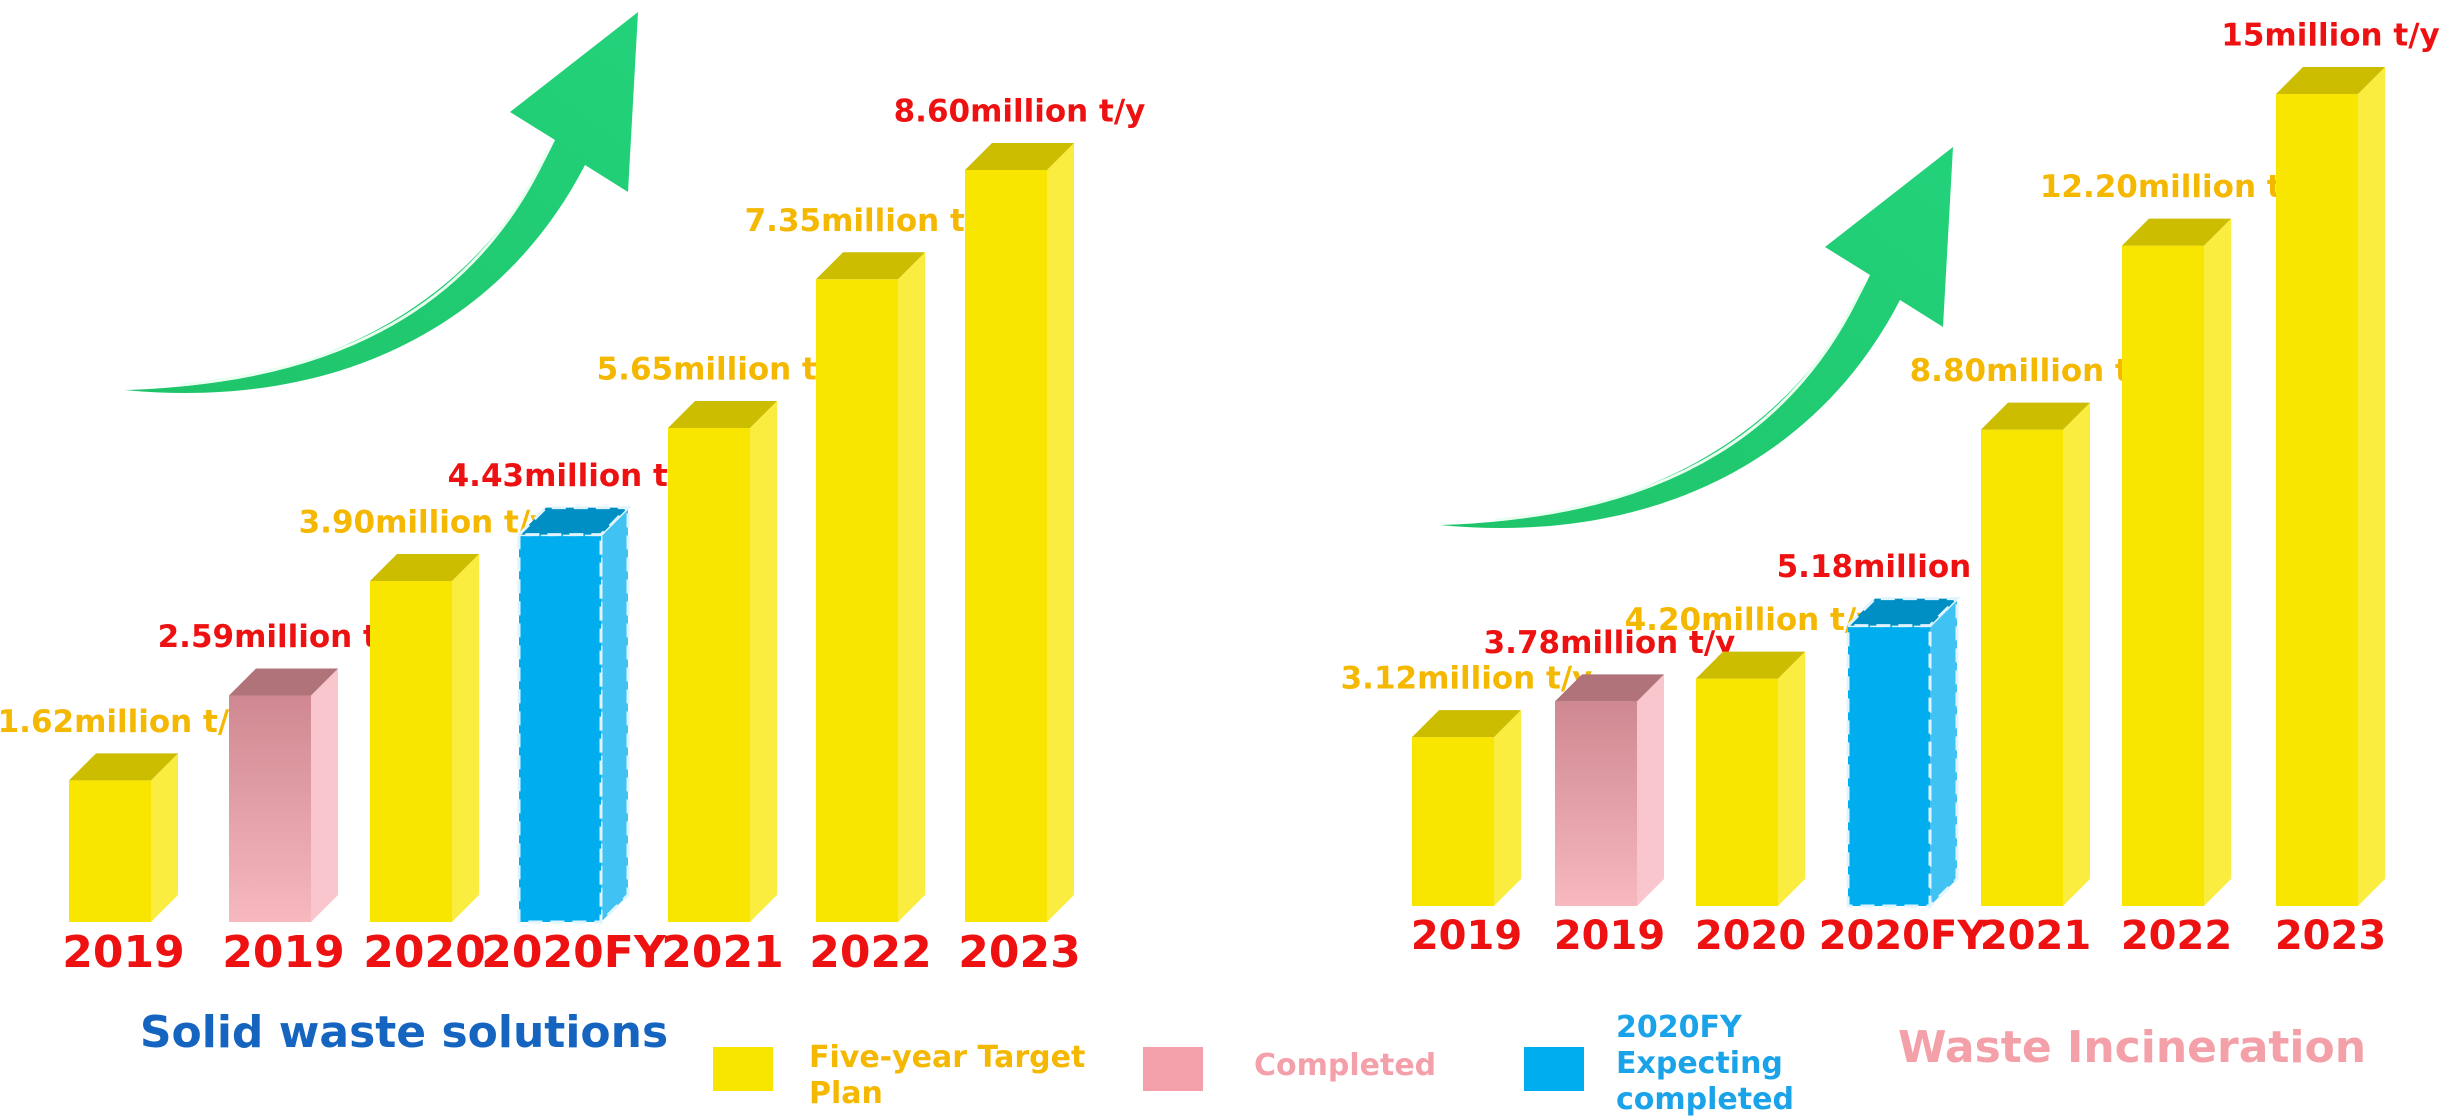 The height and width of the screenshot is (1117, 2458). What do you see at coordinates (381, 203) in the screenshot?
I see `arrow-left` at bounding box center [381, 203].